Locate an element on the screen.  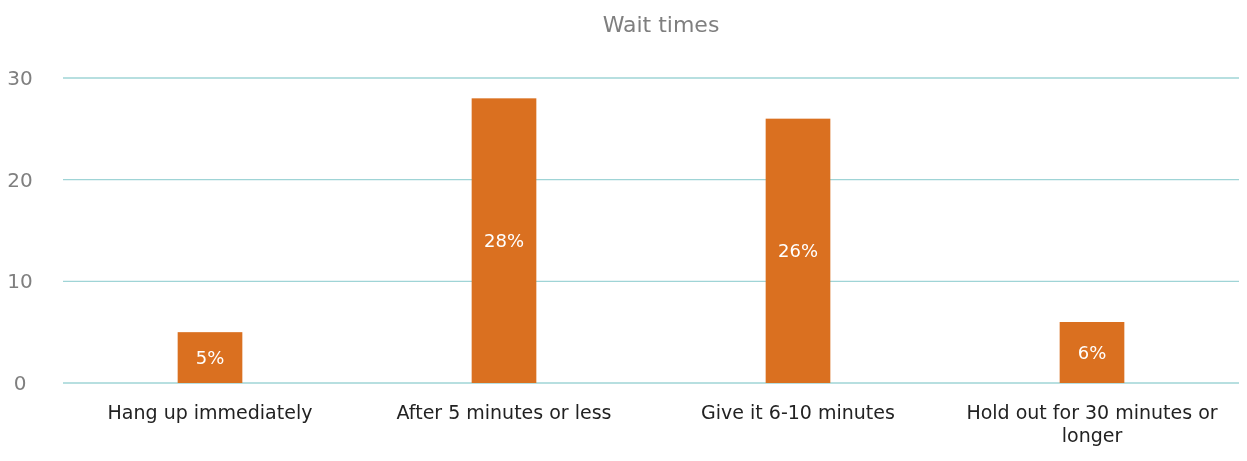
y-tick-label: 0 is located at coordinates (20, 383).